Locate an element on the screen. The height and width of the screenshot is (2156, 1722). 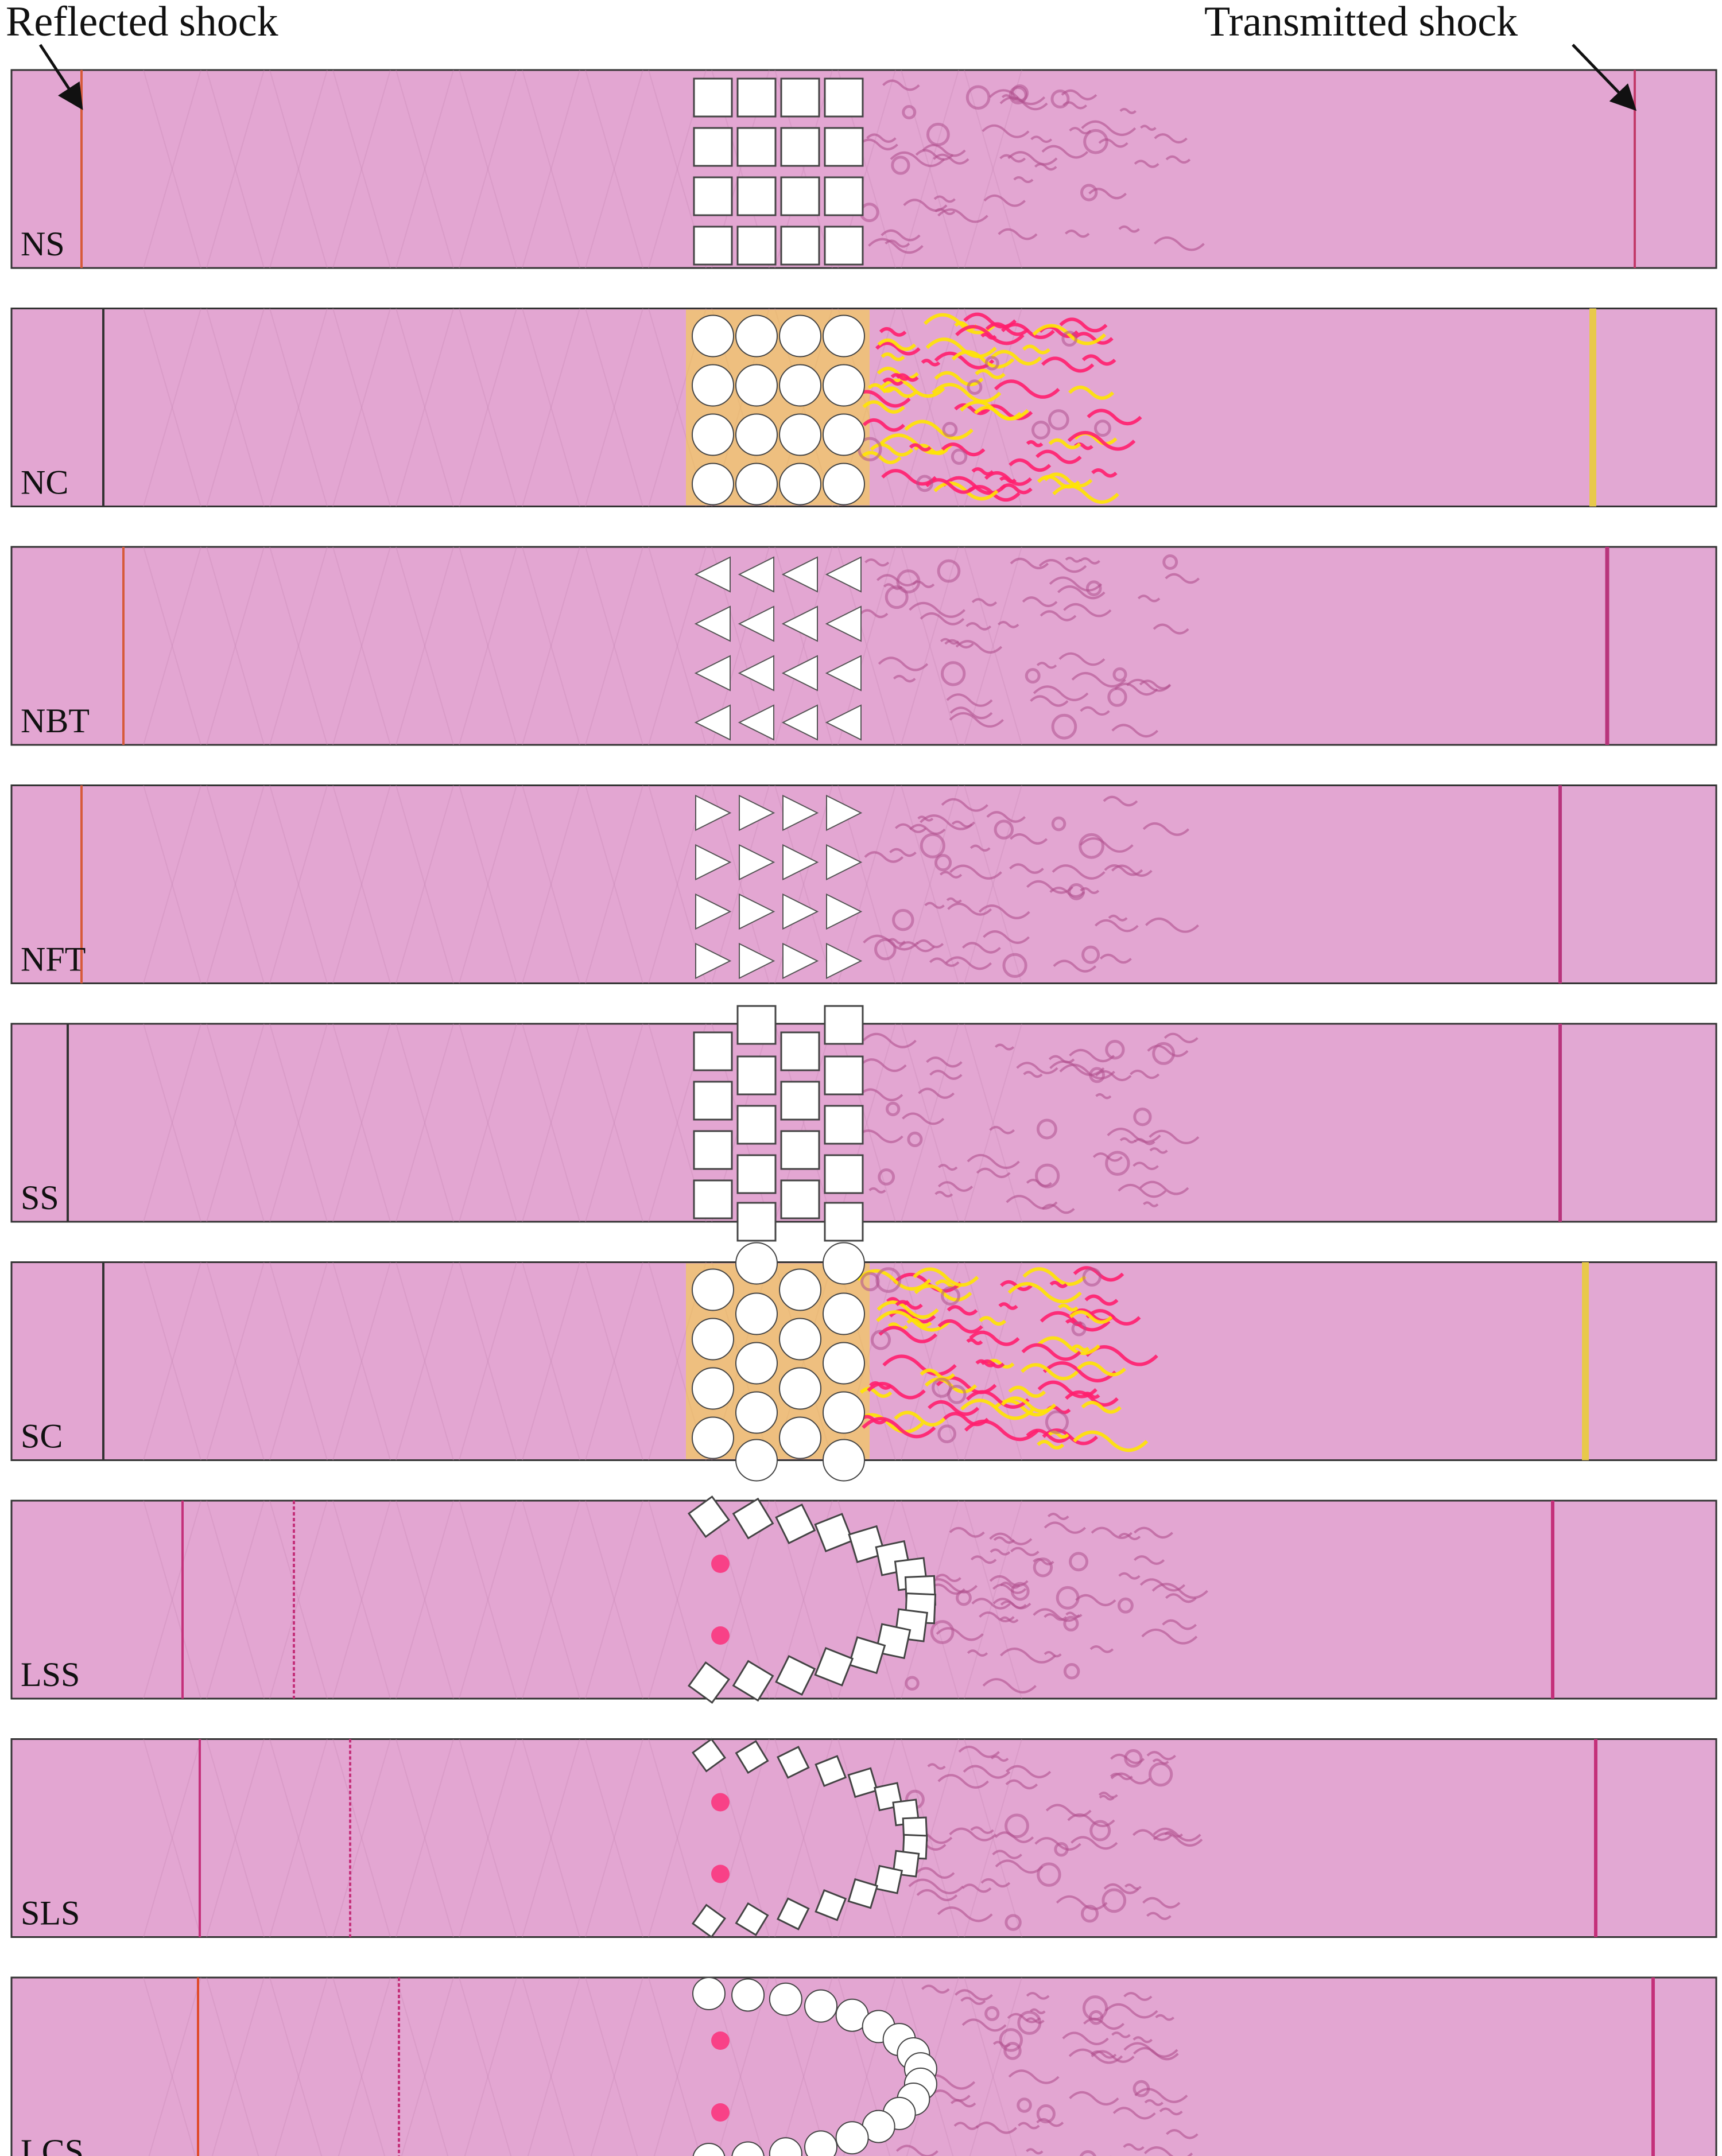
trapped-vortex is located at coordinates (720, 1873).